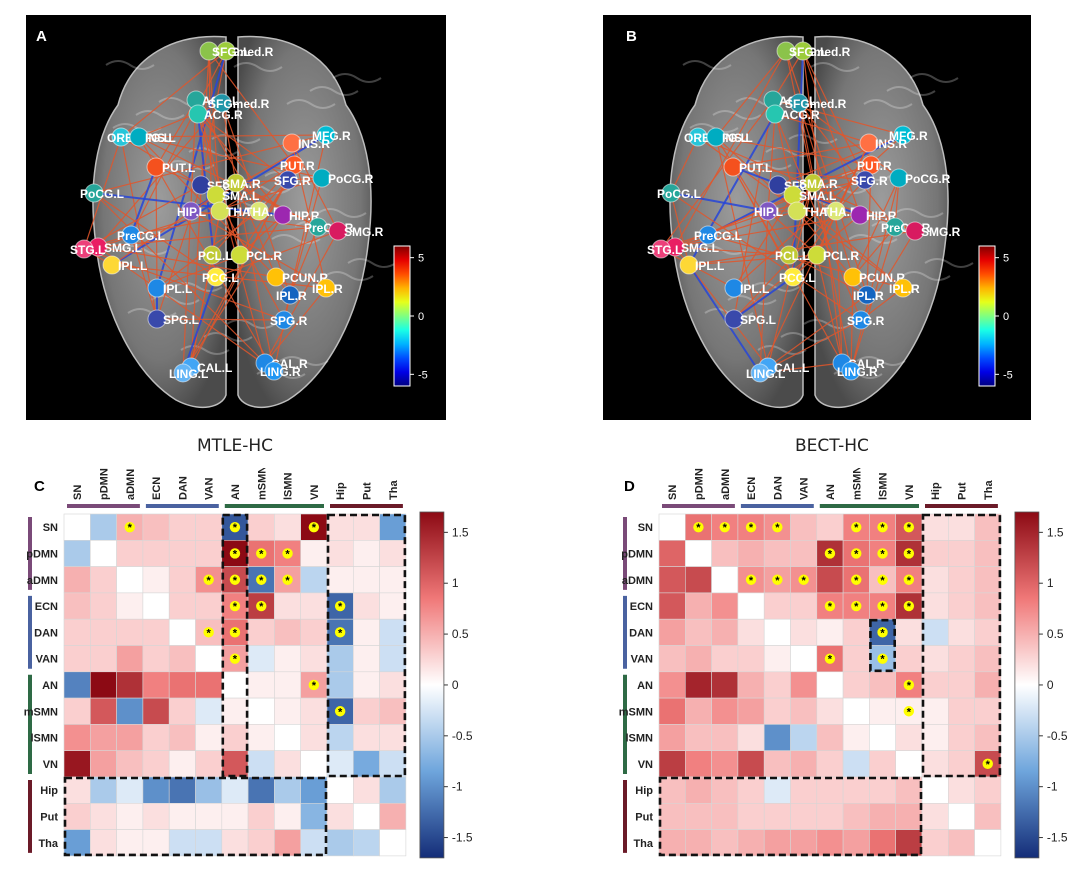 The image size is (1084, 872). What do you see at coordinates (831, 492) in the screenshot?
I see `column-label: AN` at bounding box center [831, 492].